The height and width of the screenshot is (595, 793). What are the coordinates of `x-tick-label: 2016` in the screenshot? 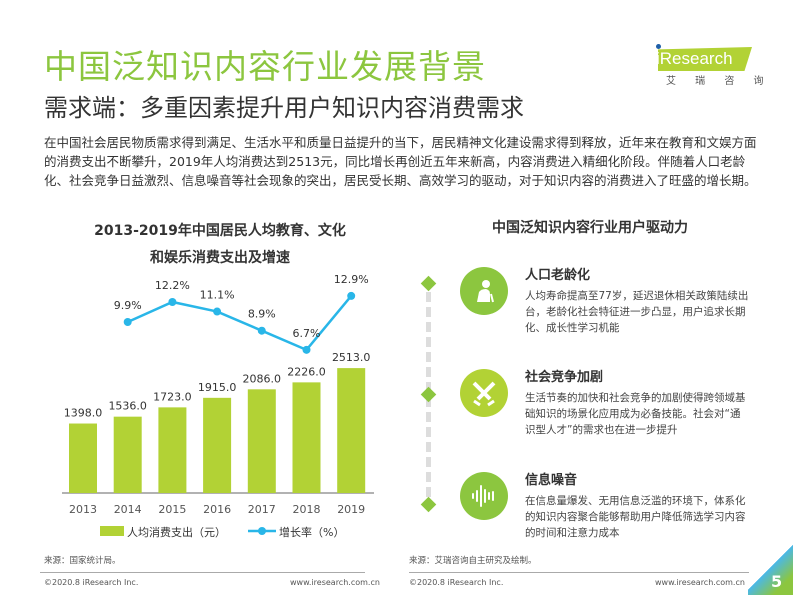 It's located at (217, 509).